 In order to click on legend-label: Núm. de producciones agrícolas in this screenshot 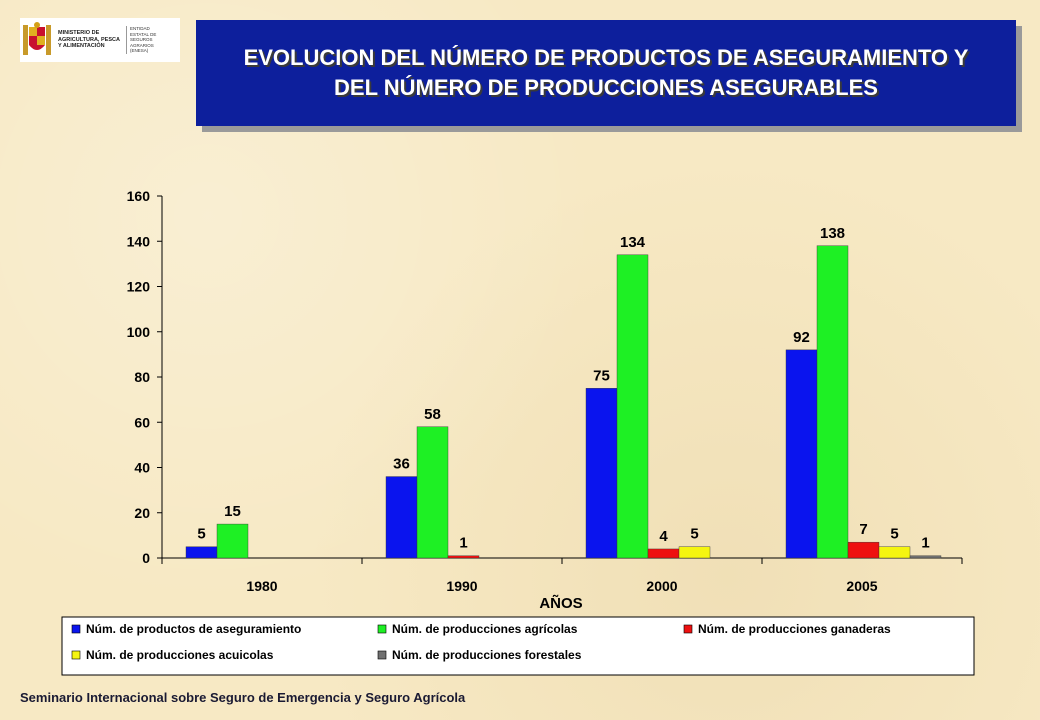, I will do `click(485, 629)`.